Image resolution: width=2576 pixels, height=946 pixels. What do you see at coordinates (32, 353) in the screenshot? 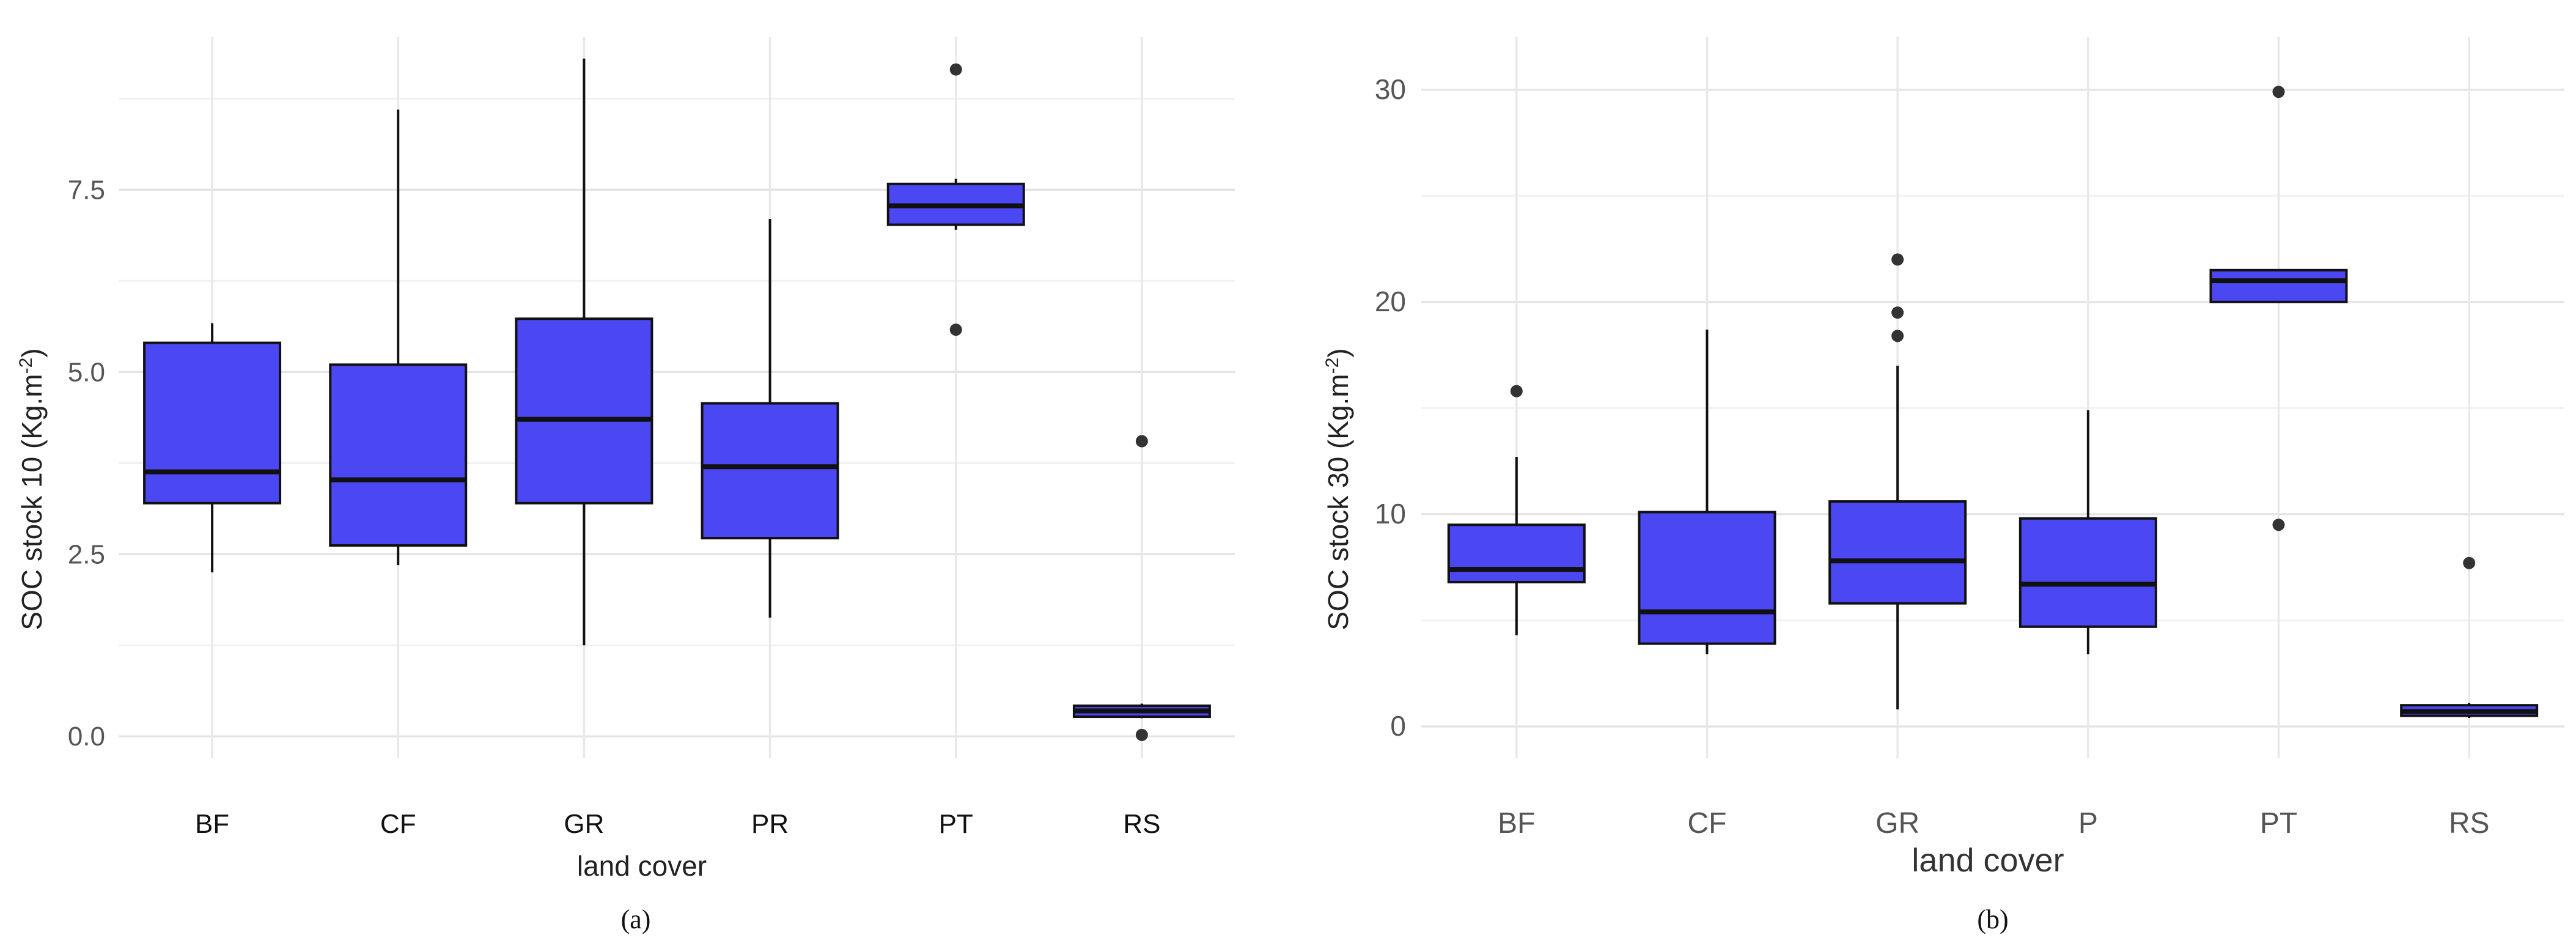
I see `panel-a-y-axis-label-close: )` at bounding box center [32, 353].